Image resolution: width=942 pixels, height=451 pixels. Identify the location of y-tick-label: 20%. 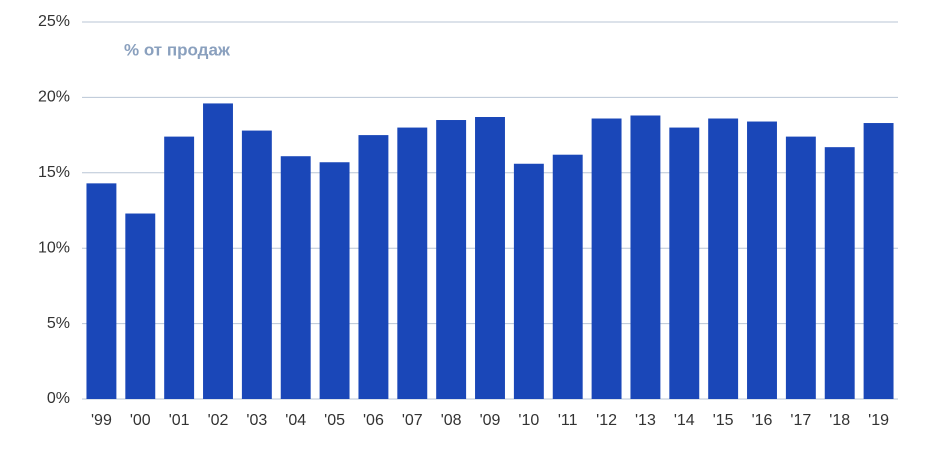
(54, 97).